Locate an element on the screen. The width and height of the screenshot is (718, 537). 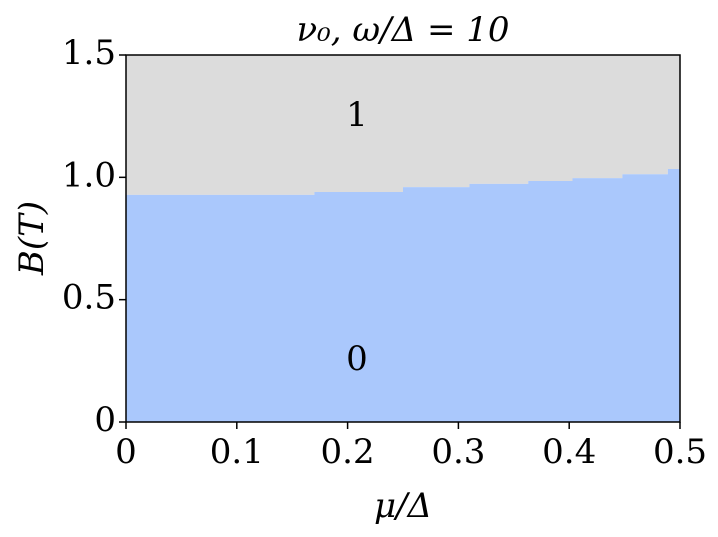
x-tick-label: 0.5 is located at coordinates (680, 452).